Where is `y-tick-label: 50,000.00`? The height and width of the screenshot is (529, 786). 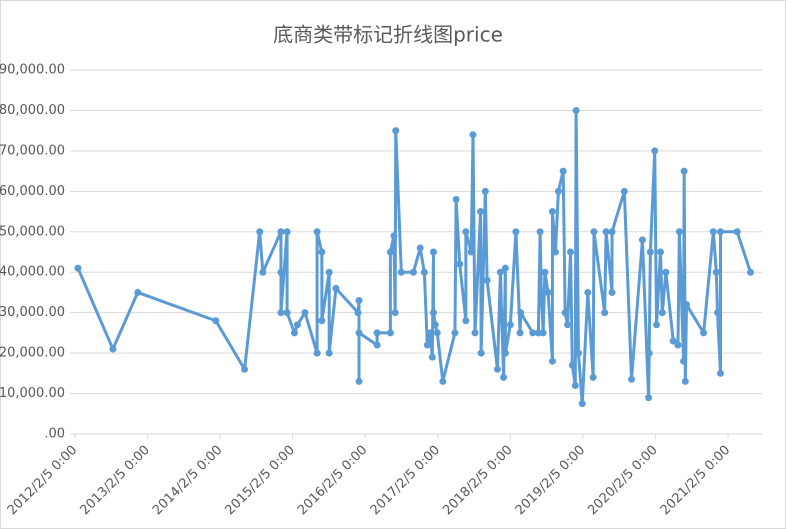
y-tick-label: 50,000.00 is located at coordinates (32, 231).